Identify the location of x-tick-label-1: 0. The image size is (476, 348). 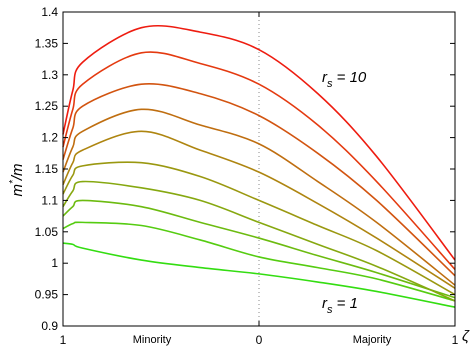
(259, 340).